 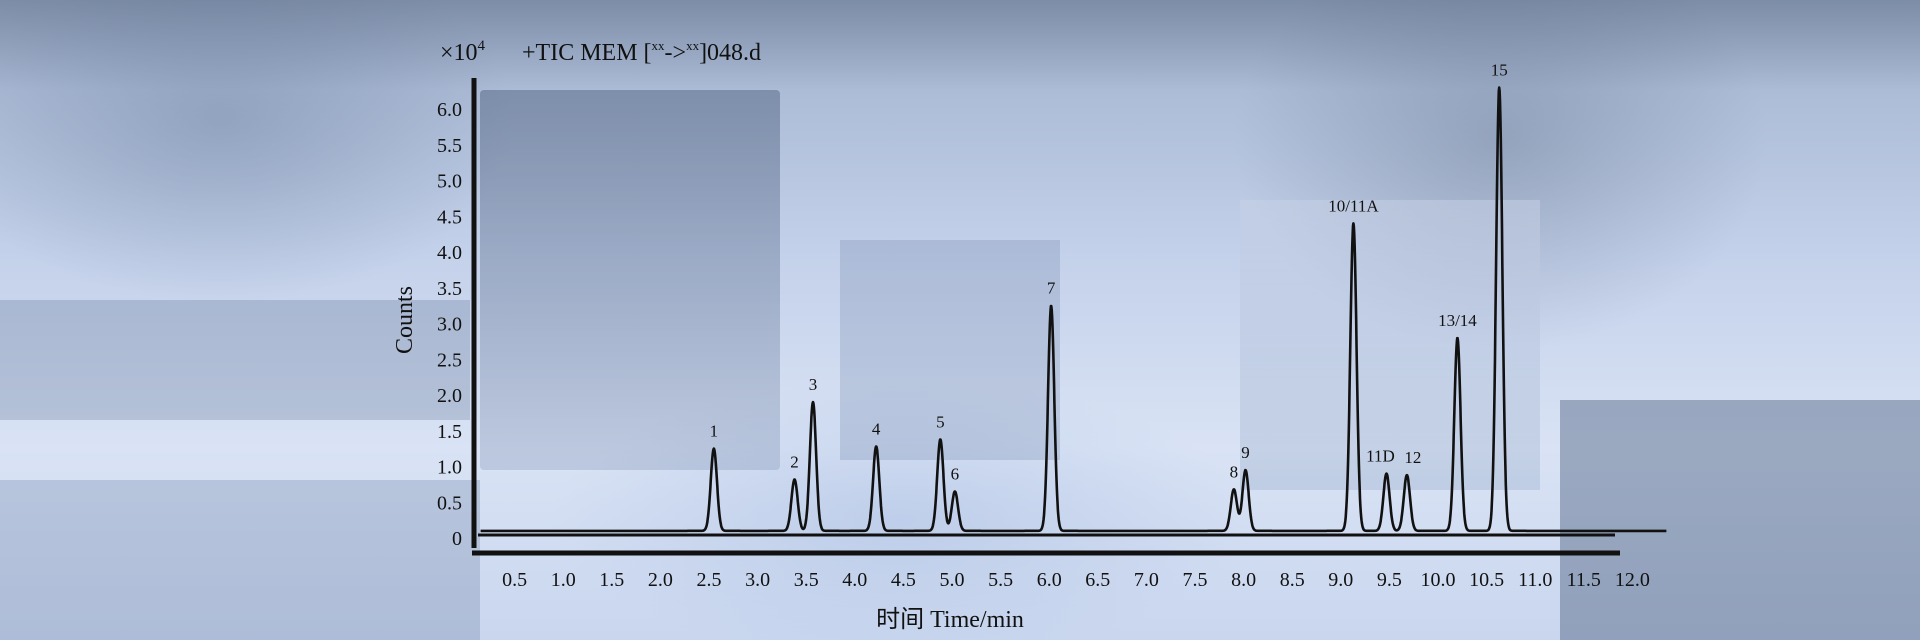 I want to click on x-tick-label: 7.0, so click(x=1146, y=580).